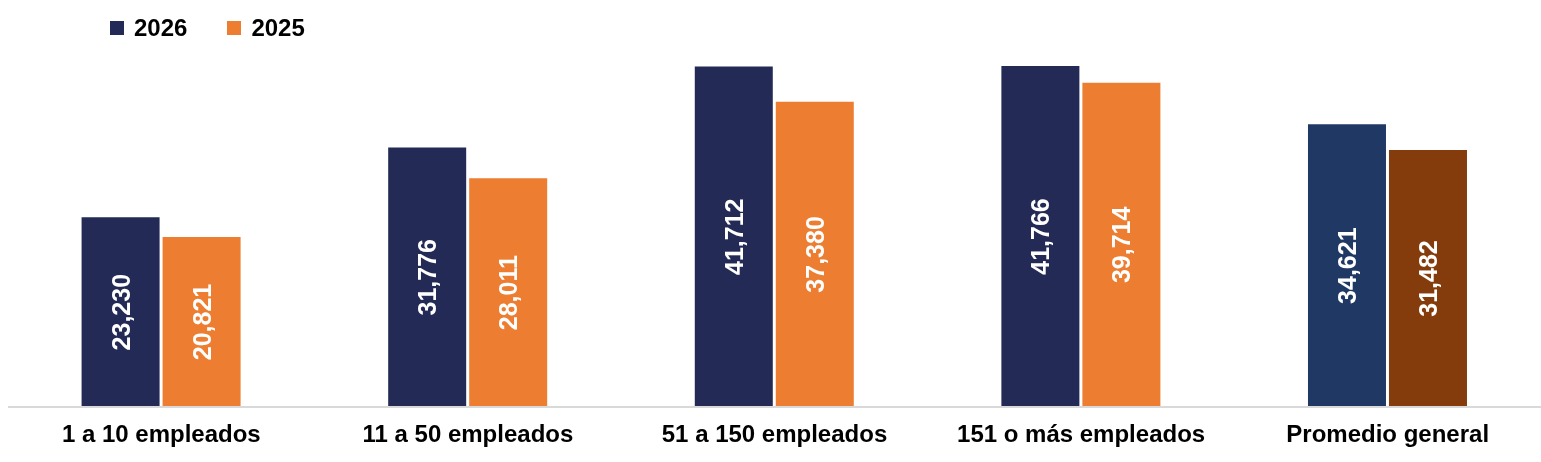 This screenshot has width=1541, height=462. What do you see at coordinates (278, 28) in the screenshot?
I see `legend-label: 2025` at bounding box center [278, 28].